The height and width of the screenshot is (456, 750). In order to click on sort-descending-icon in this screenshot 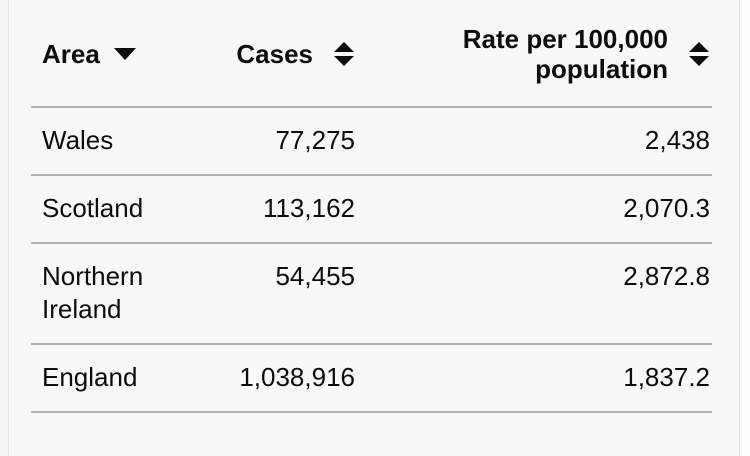, I will do `click(125, 54)`.